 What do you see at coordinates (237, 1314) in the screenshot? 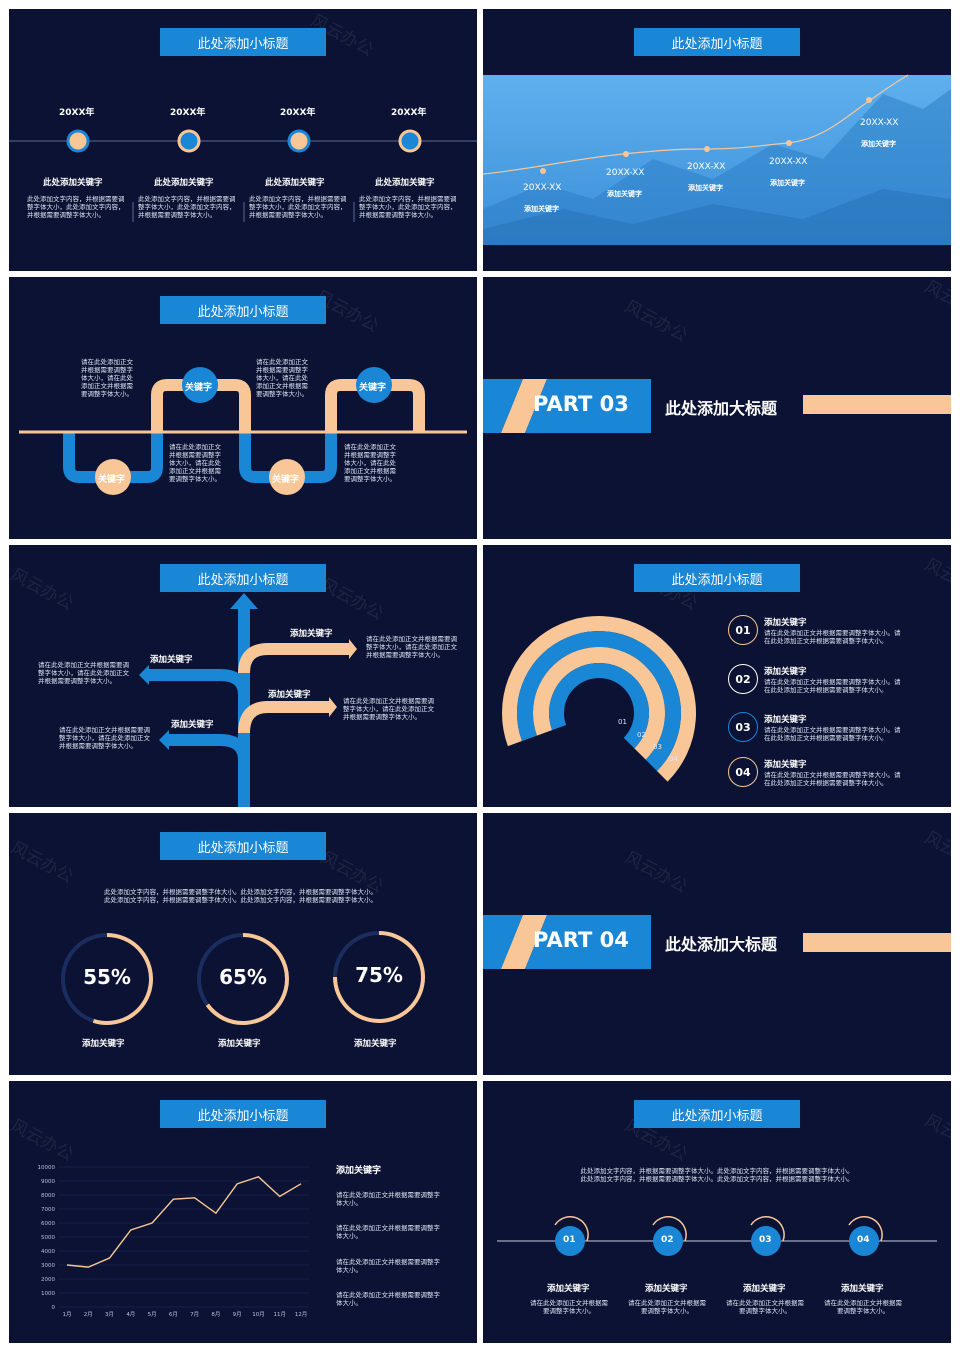
I see `x-tick-label: 9月` at bounding box center [237, 1314].